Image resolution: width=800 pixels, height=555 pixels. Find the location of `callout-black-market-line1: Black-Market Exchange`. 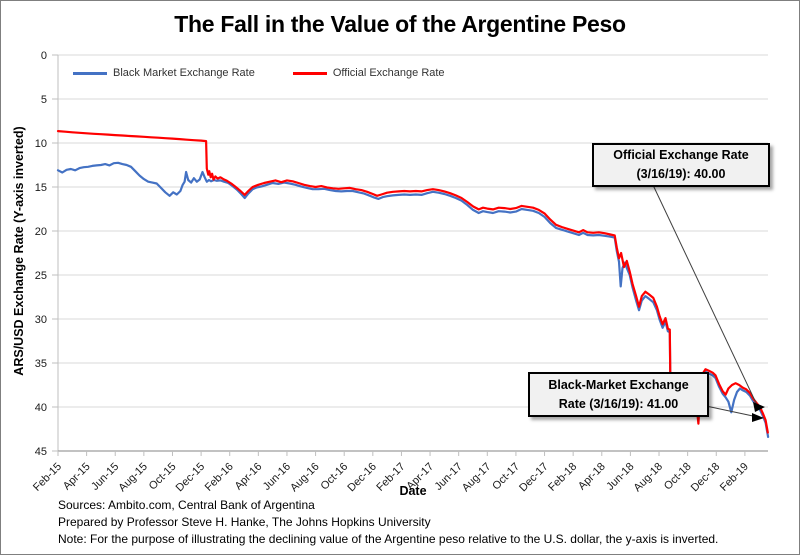

callout-black-market-line1: Black-Market Exchange is located at coordinates (618, 384).